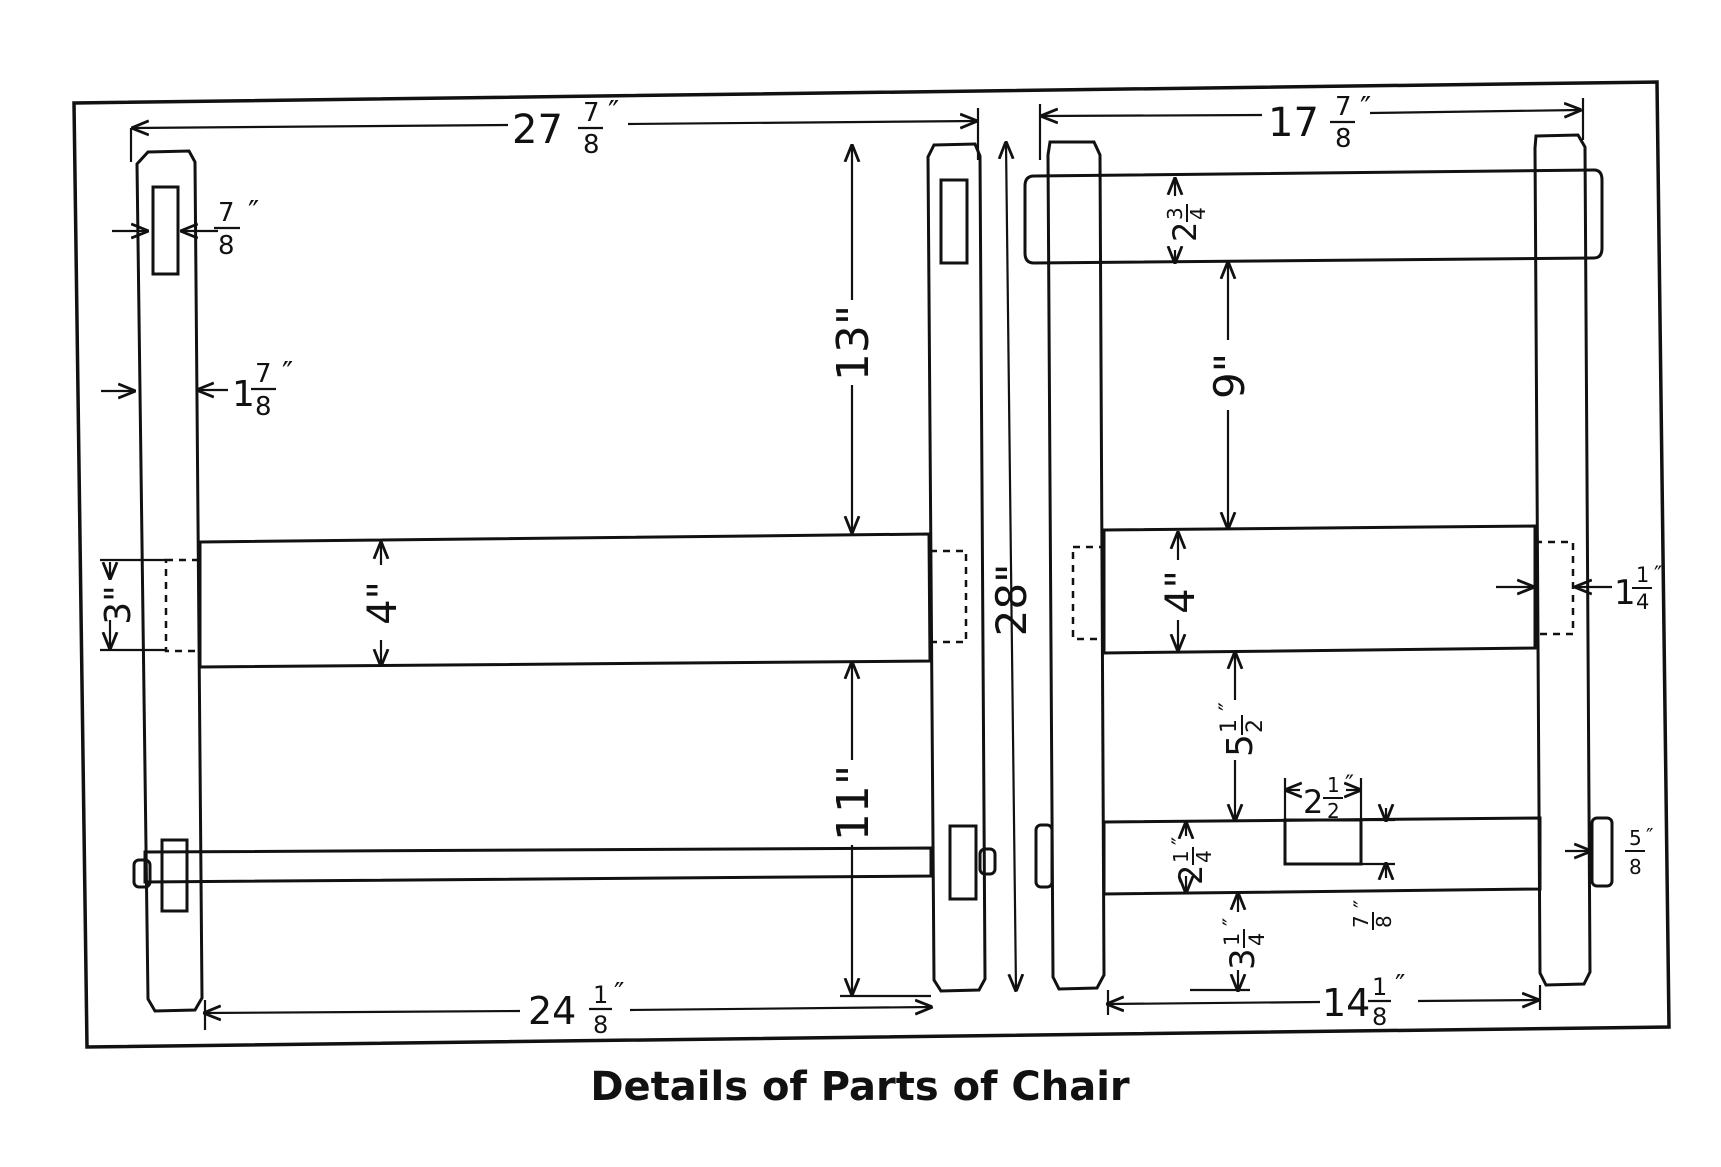  What do you see at coordinates (963, 862) in the screenshot?
I see `stretcher-peg-right` at bounding box center [963, 862].